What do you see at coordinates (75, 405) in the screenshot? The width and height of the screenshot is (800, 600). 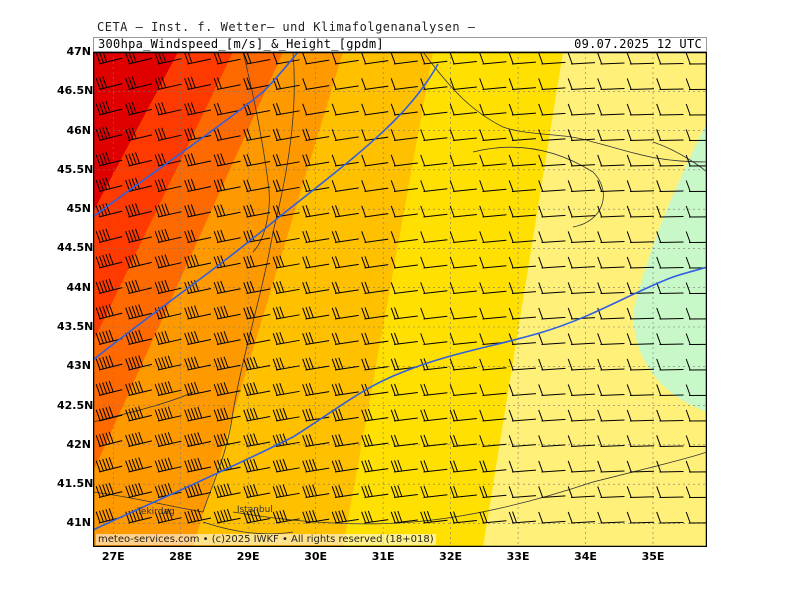 I see `lat-label: 42.5N` at bounding box center [75, 405].